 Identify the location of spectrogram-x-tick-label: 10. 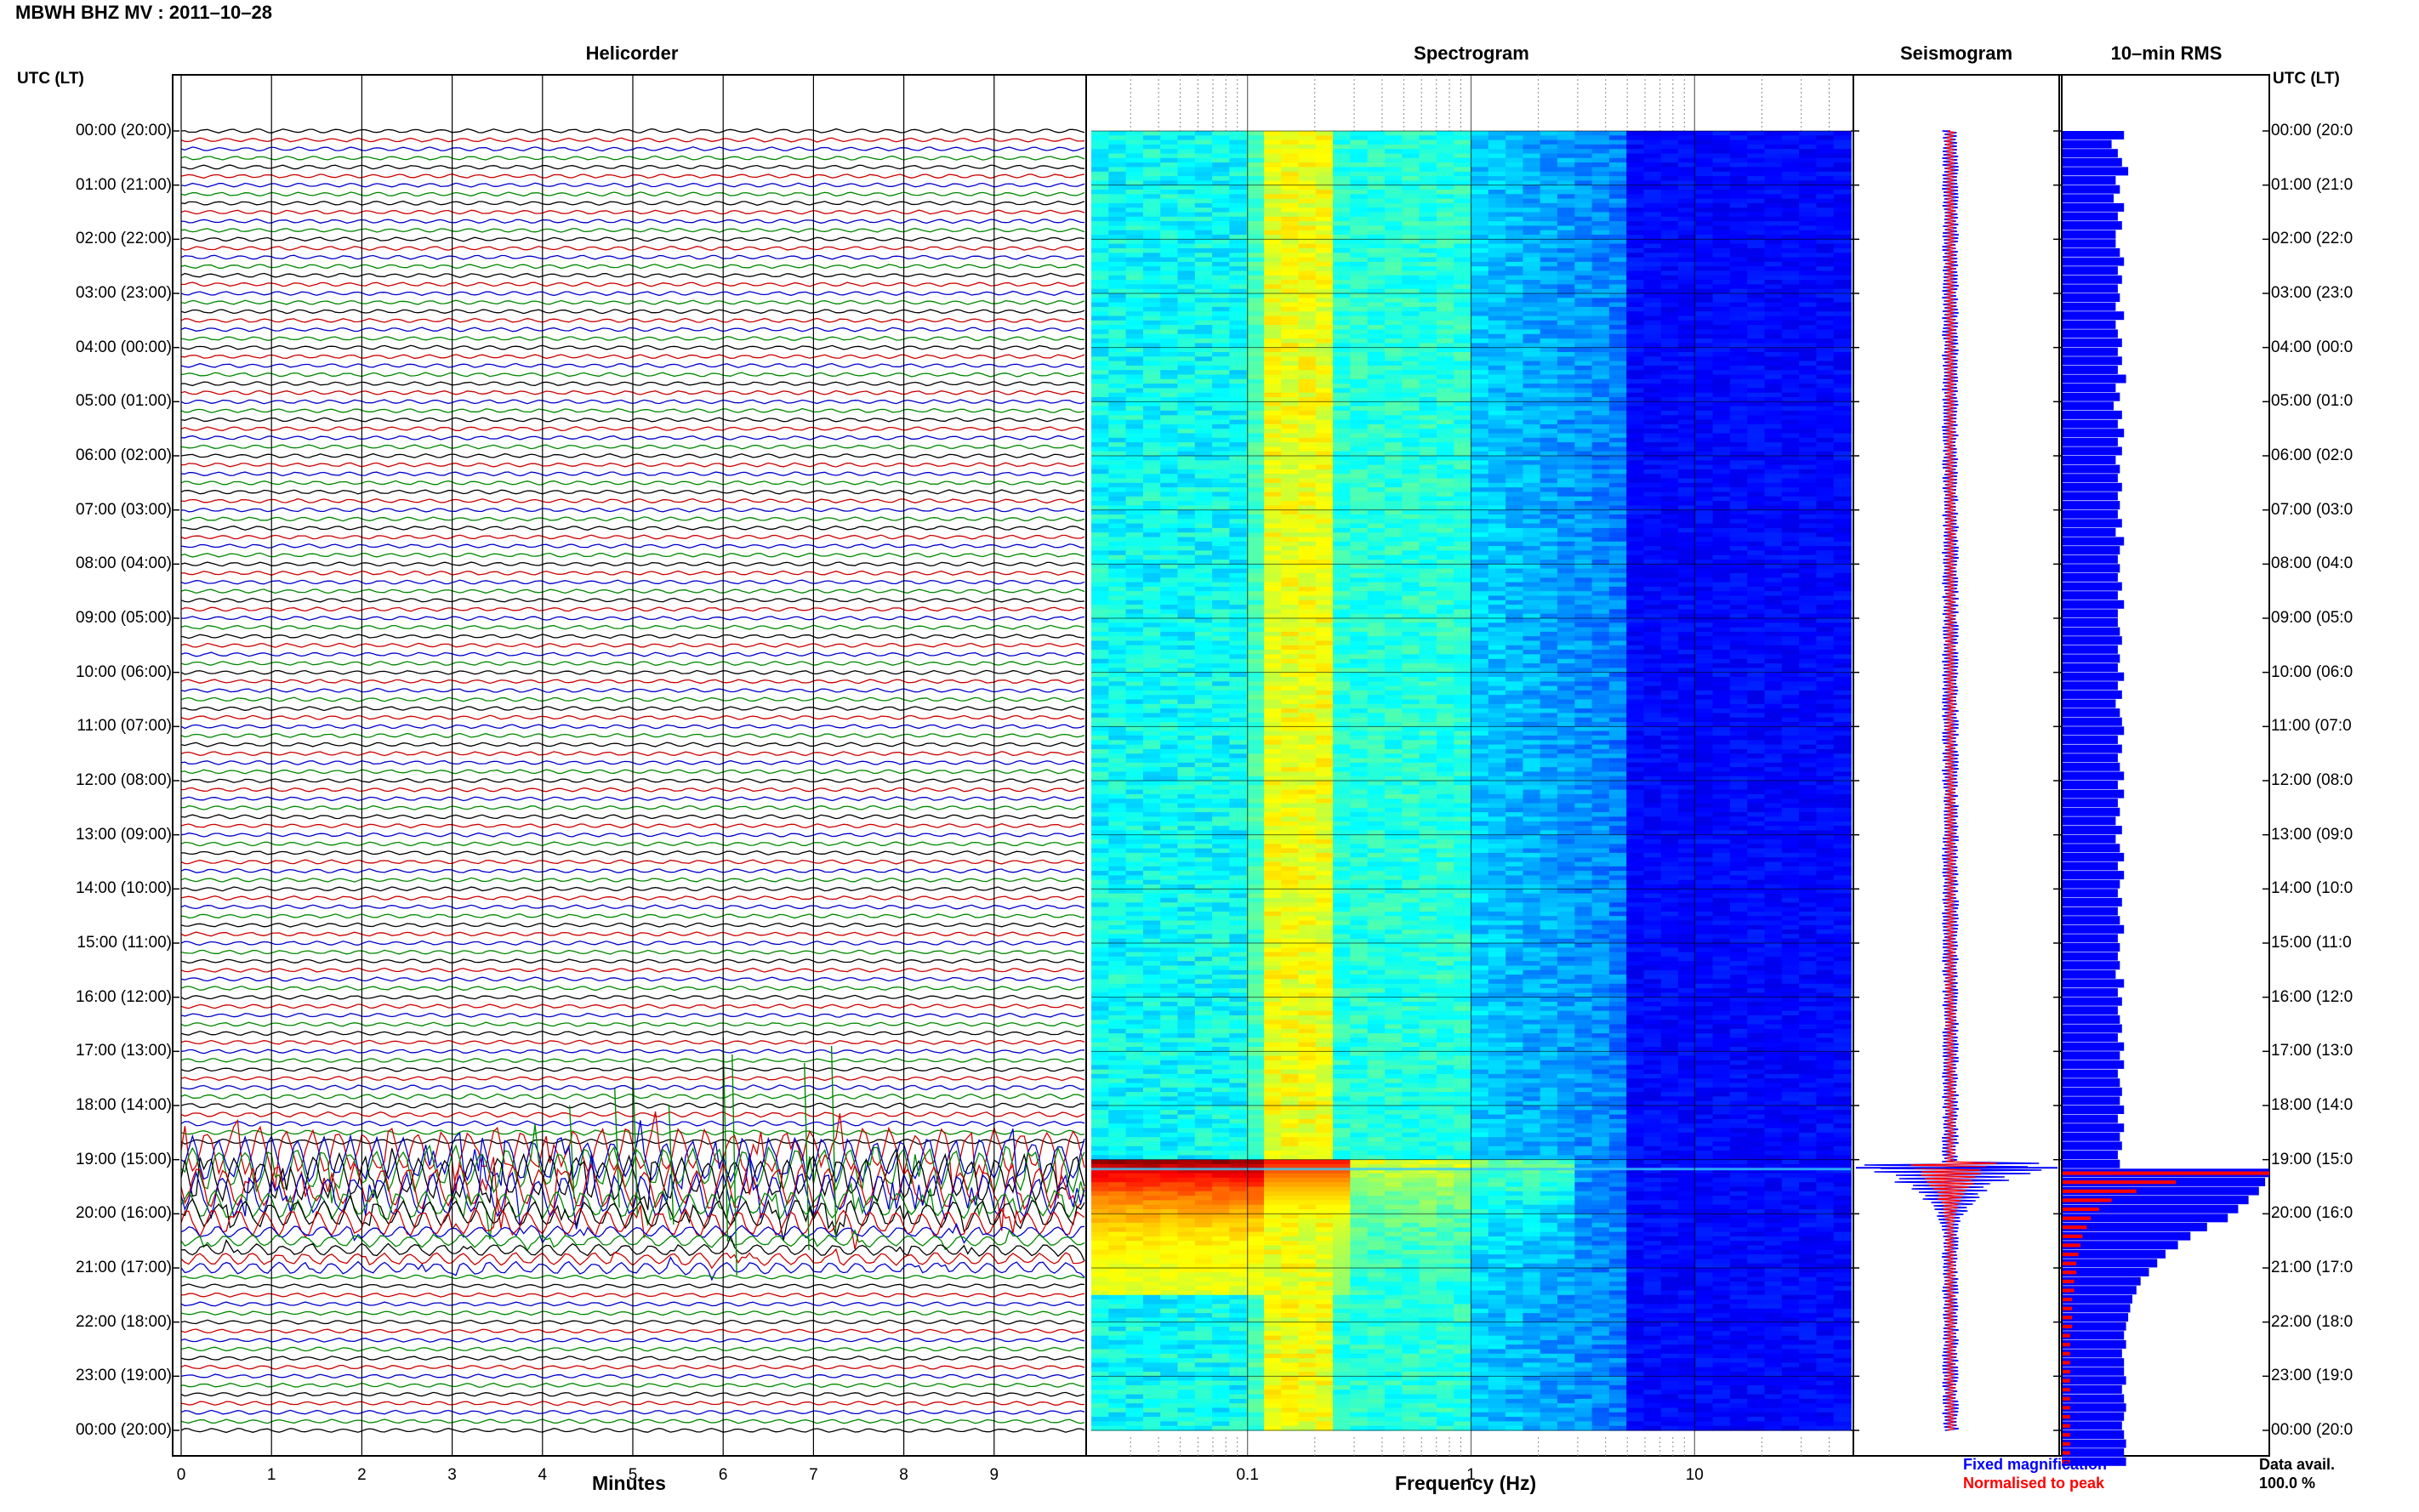
(1695, 1475).